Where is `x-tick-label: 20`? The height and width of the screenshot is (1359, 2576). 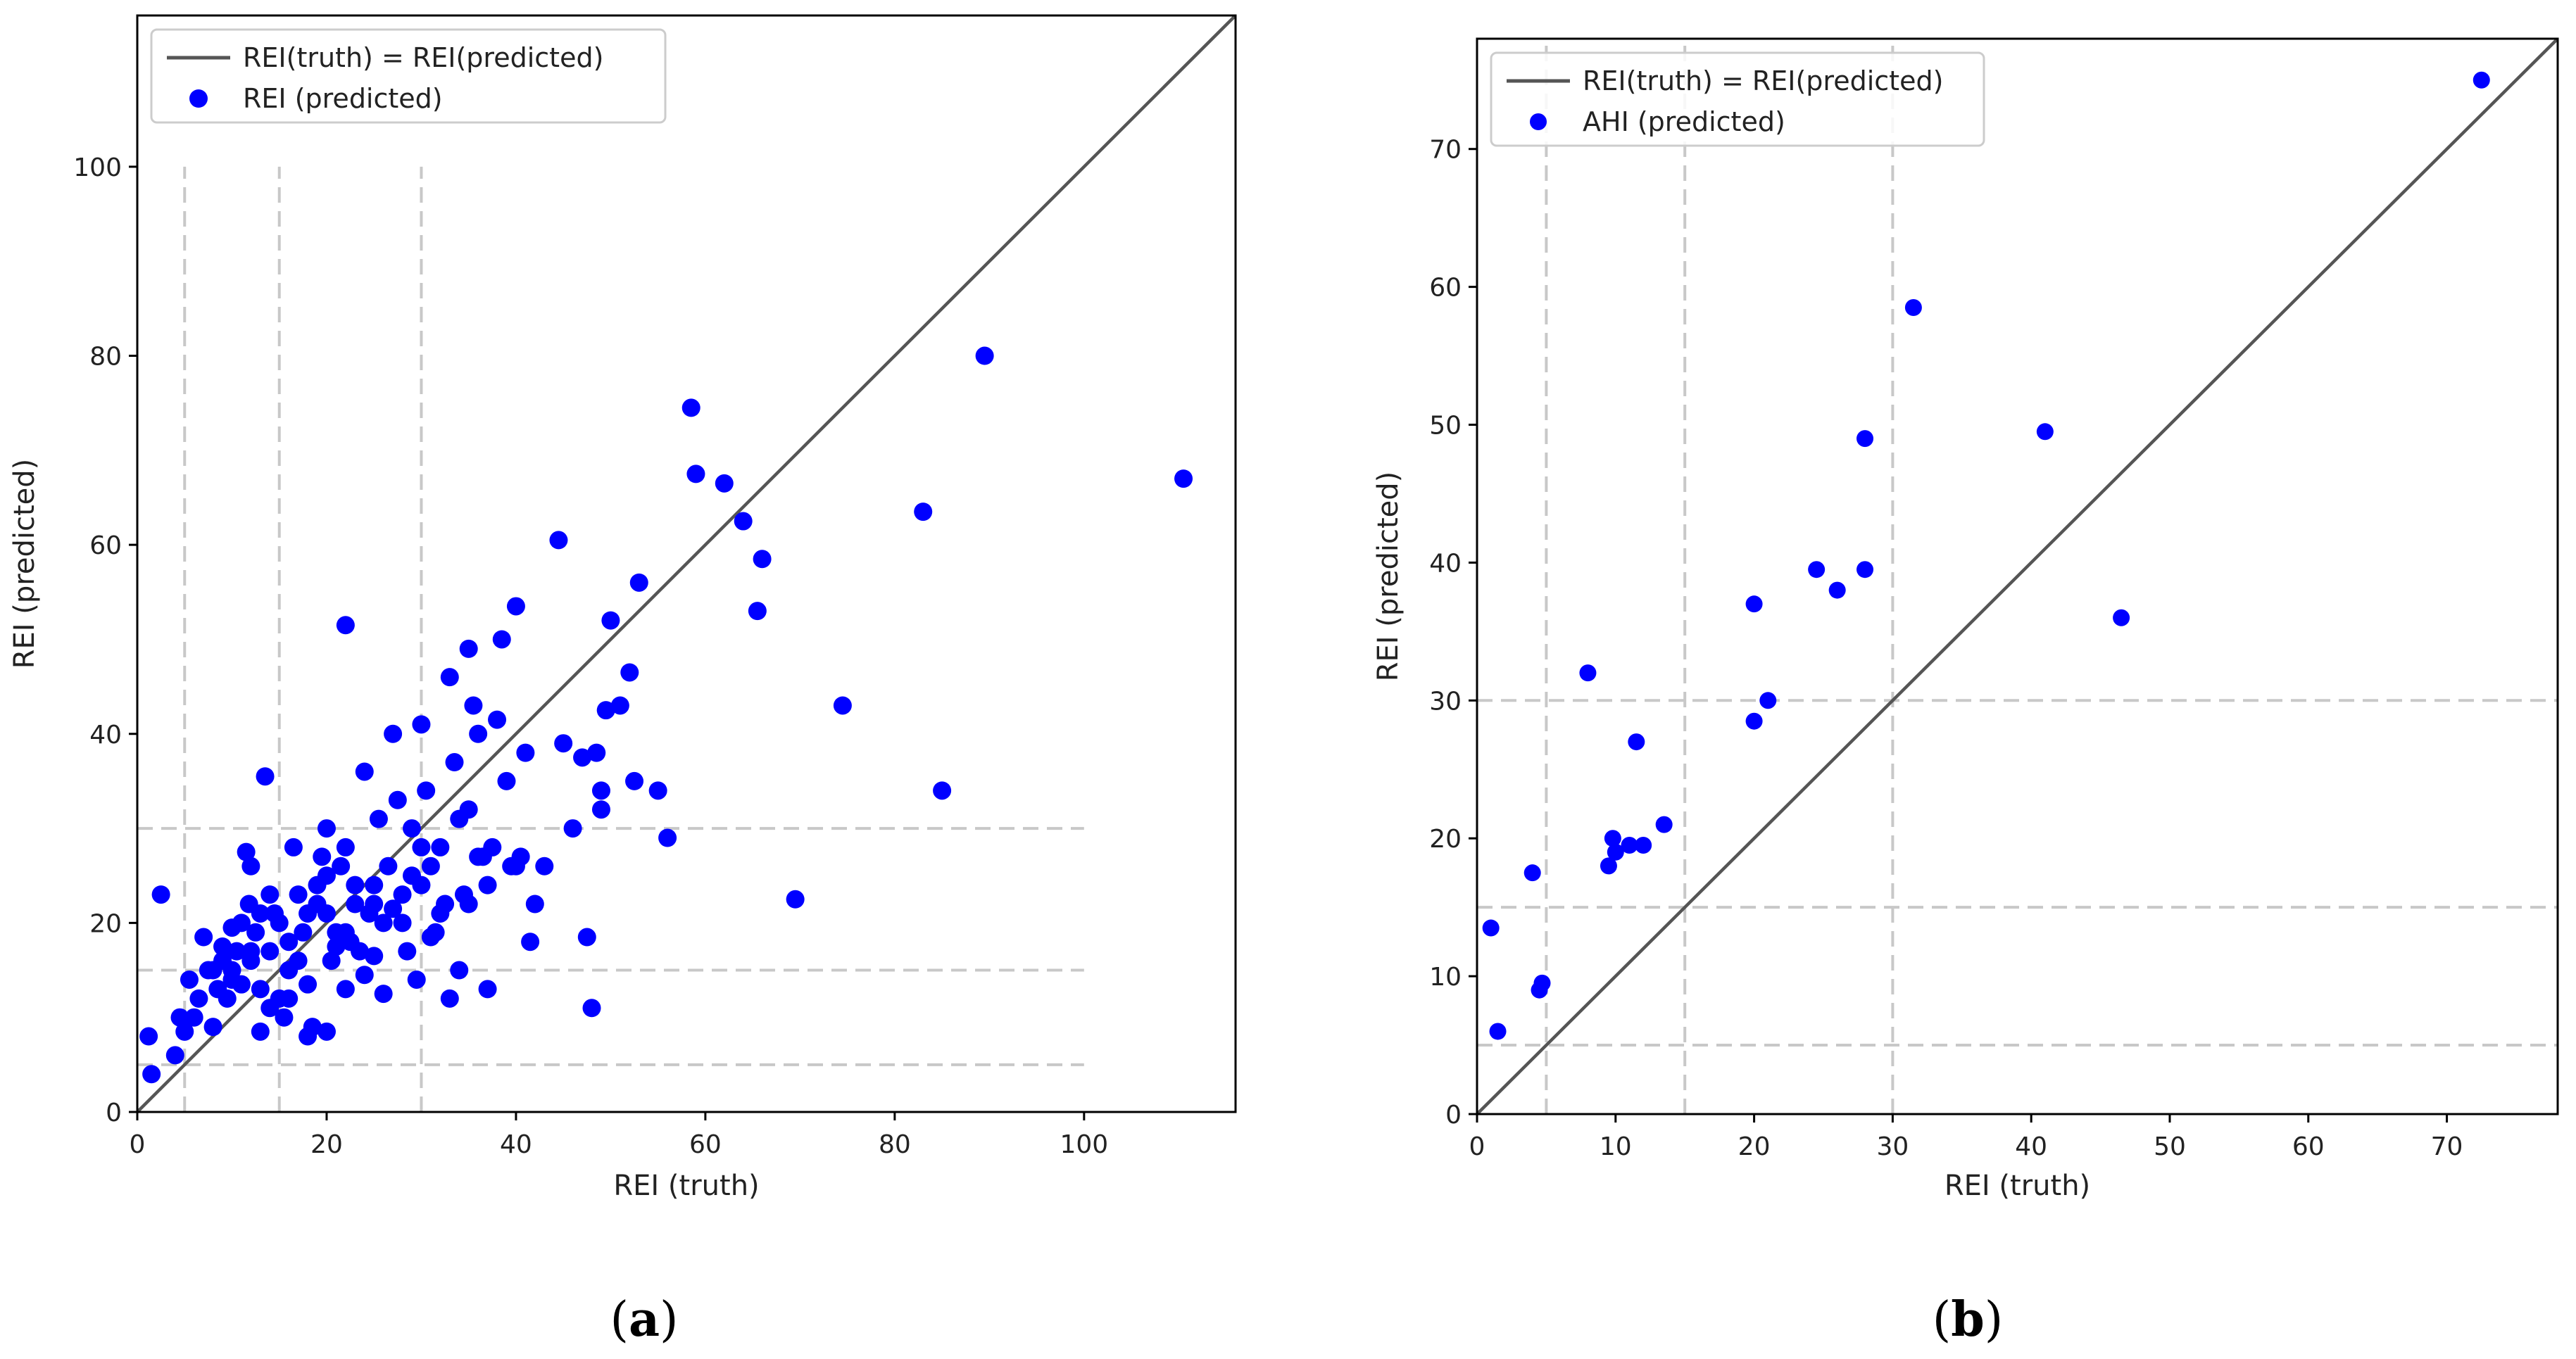 x-tick-label: 20 is located at coordinates (1754, 1146).